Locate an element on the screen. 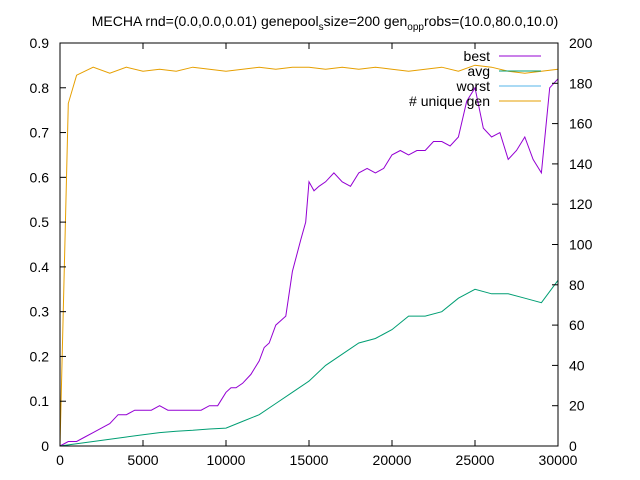  y-tick-label: 0.6 is located at coordinates (40, 177).